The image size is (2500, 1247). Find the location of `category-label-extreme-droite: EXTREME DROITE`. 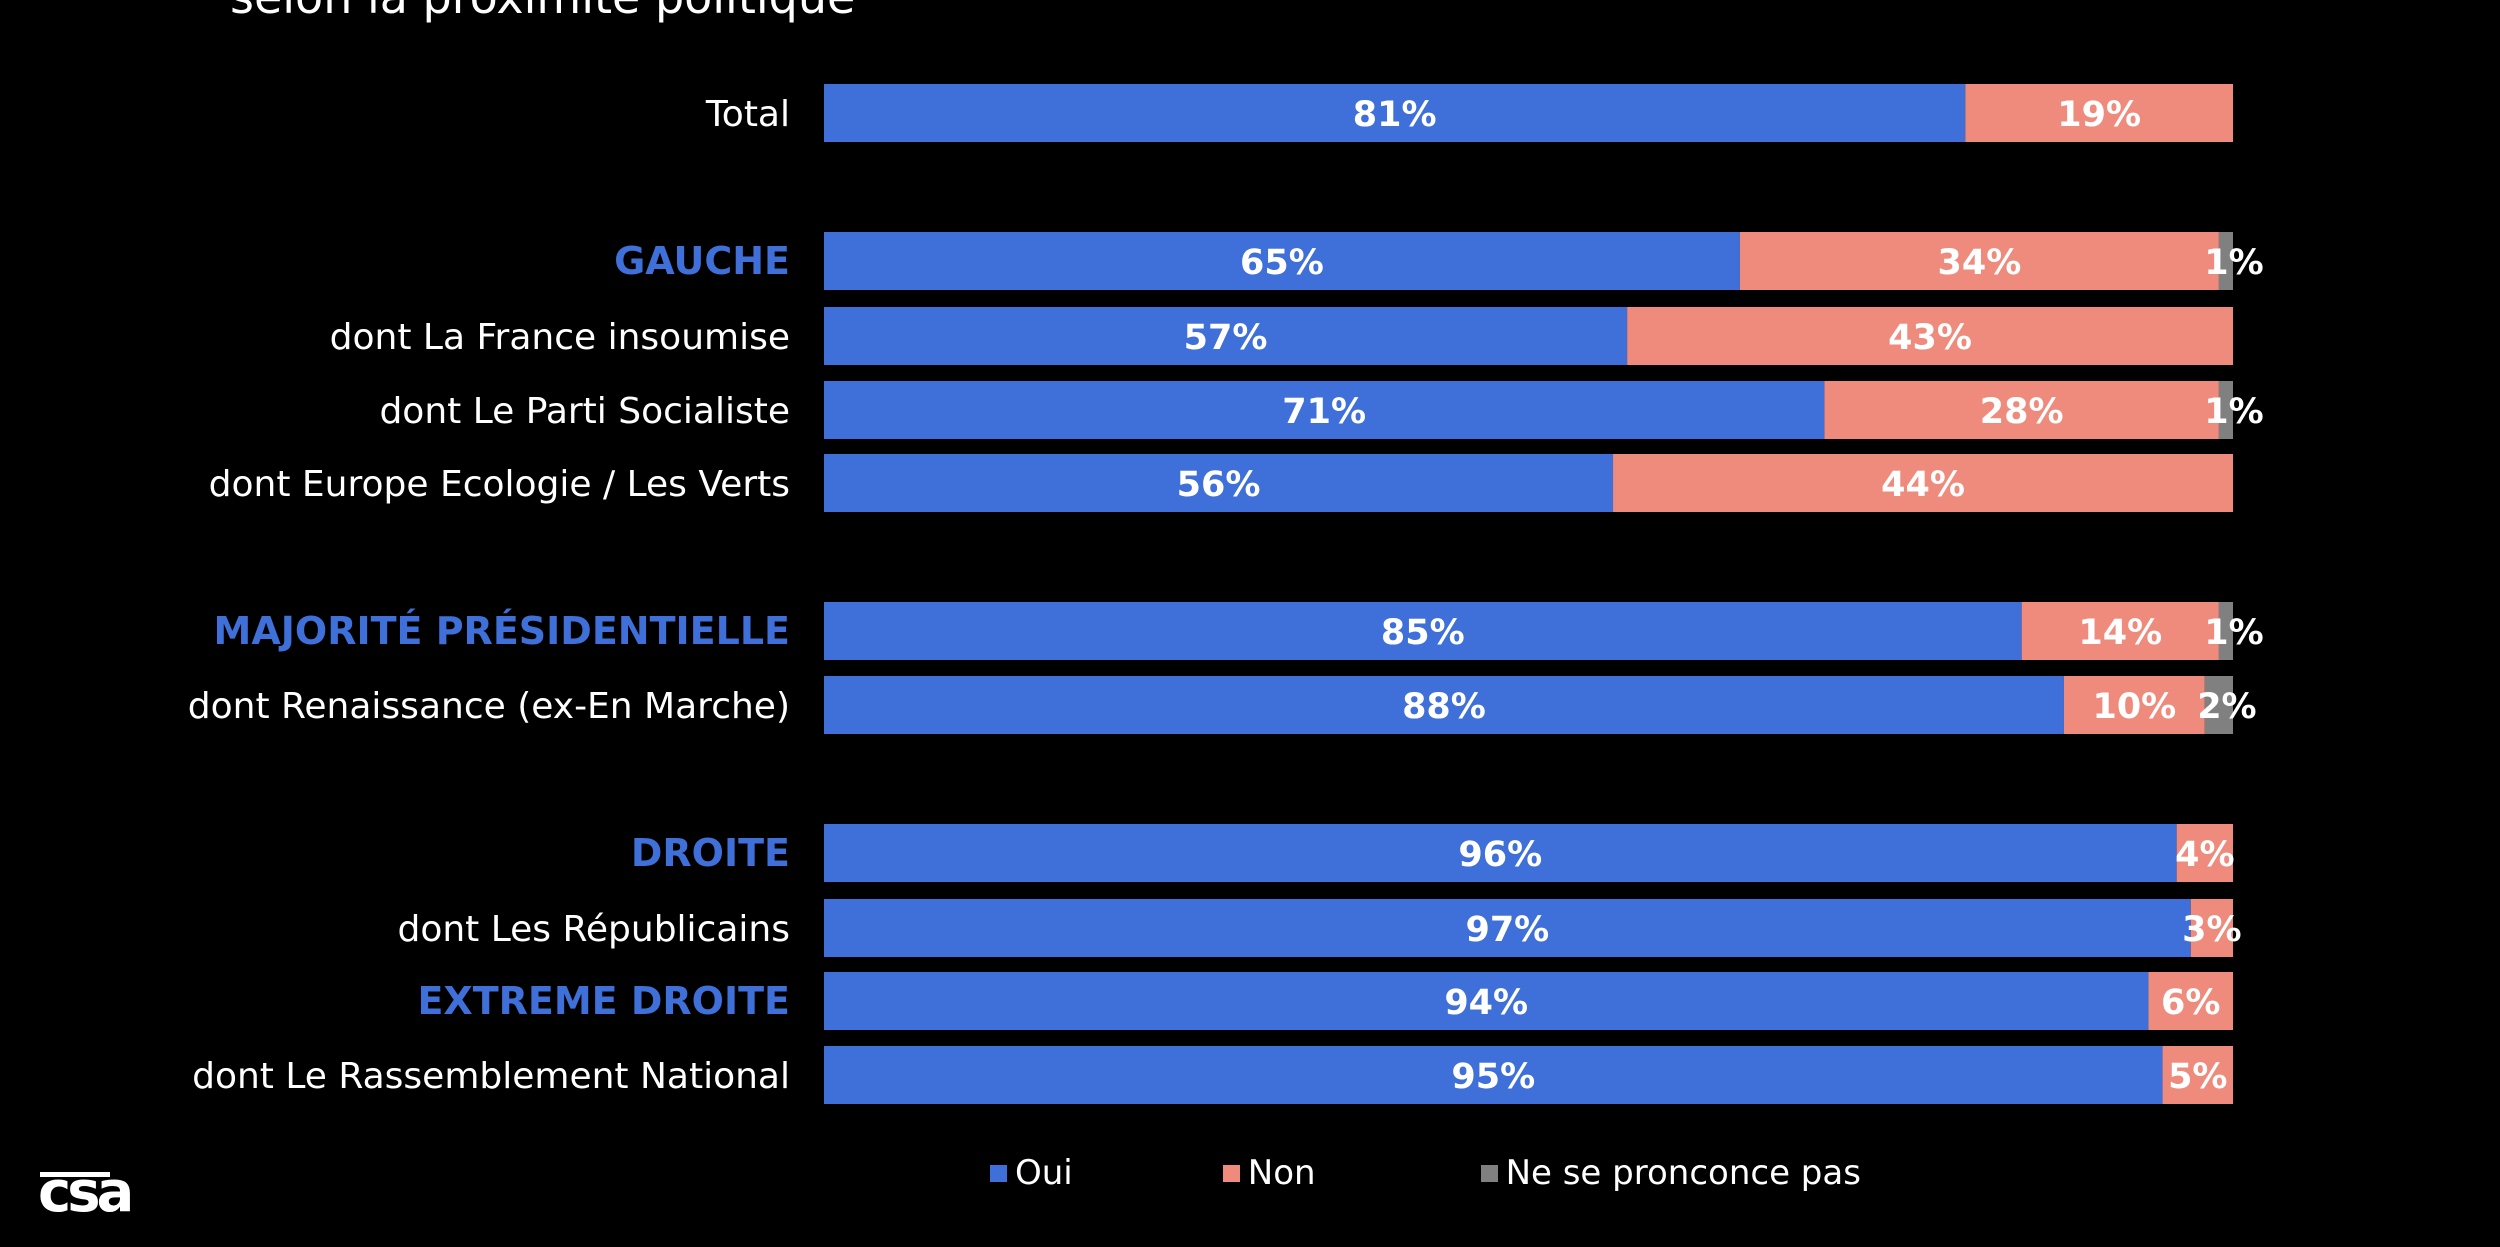

category-label-extreme-droite: EXTREME DROITE is located at coordinates (603, 1001).